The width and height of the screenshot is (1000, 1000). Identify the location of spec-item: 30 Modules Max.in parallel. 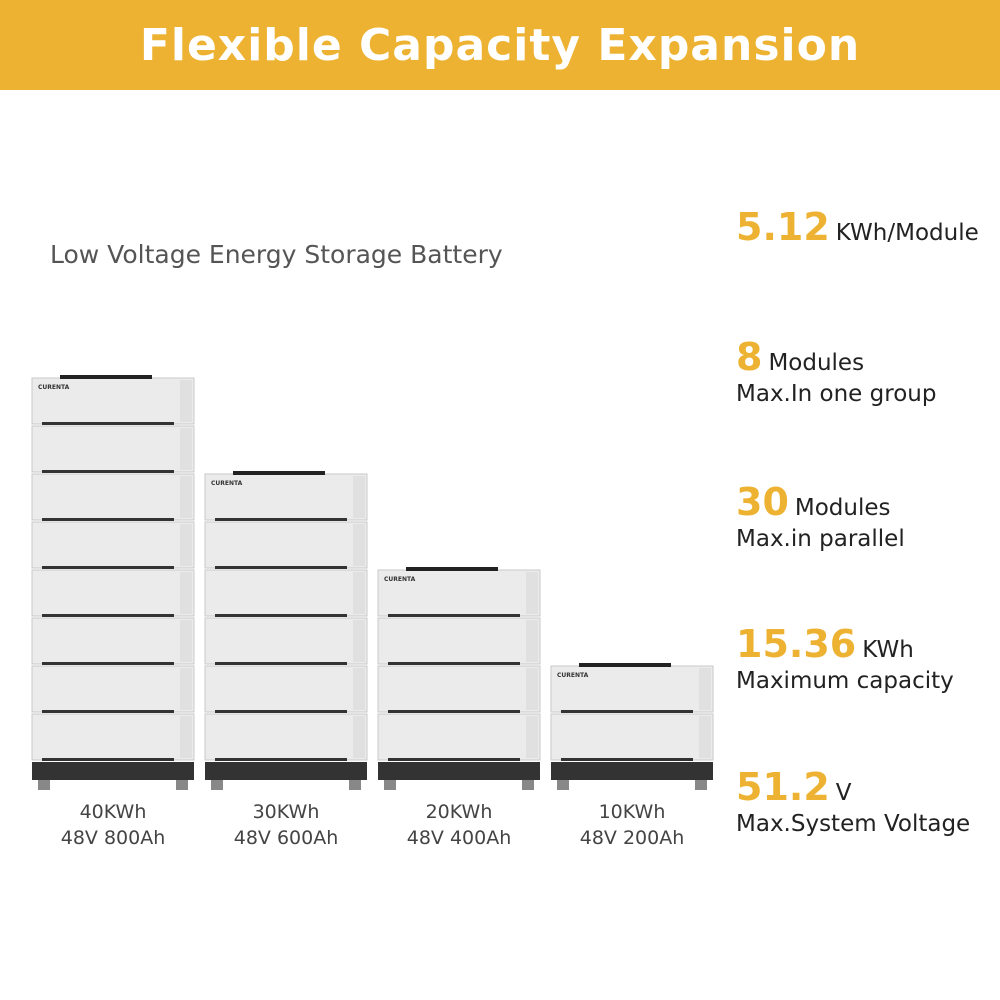
(820, 516).